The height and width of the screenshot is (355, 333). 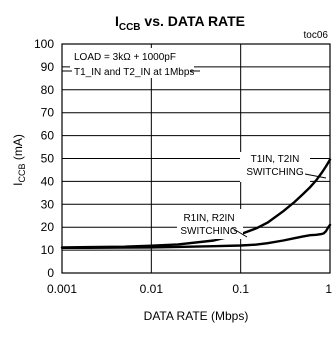 What do you see at coordinates (196, 316) in the screenshot?
I see `x-axis-label: DATA RATE (Mbps)` at bounding box center [196, 316].